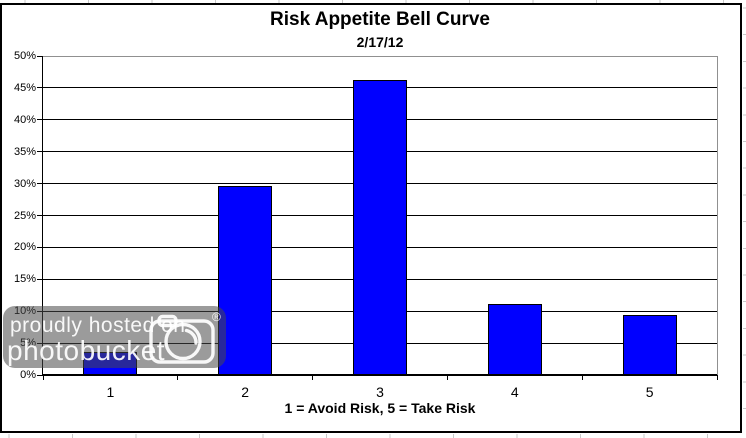 This screenshot has height=438, width=746. I want to click on spreadsheet-gridline-sliver-bottom, so click(373, 436).